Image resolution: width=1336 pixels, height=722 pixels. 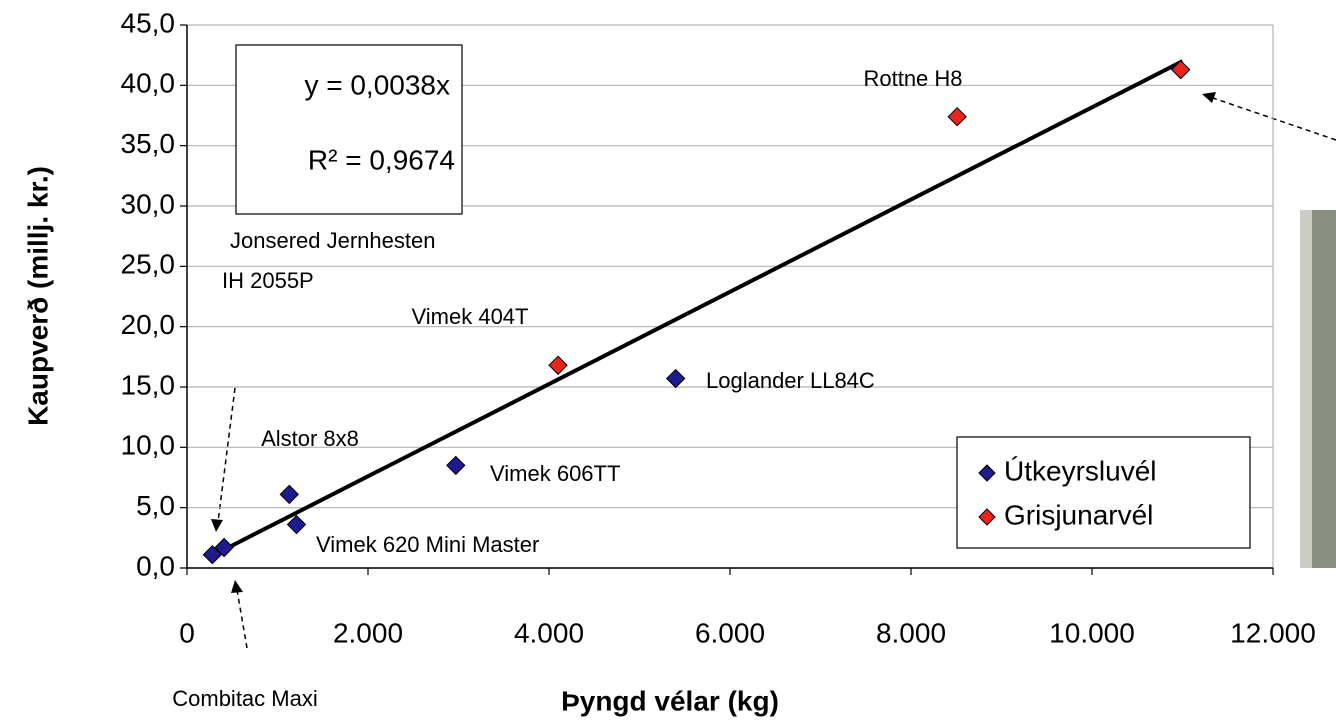 I want to click on annotation: IH 2055P, so click(x=268, y=280).